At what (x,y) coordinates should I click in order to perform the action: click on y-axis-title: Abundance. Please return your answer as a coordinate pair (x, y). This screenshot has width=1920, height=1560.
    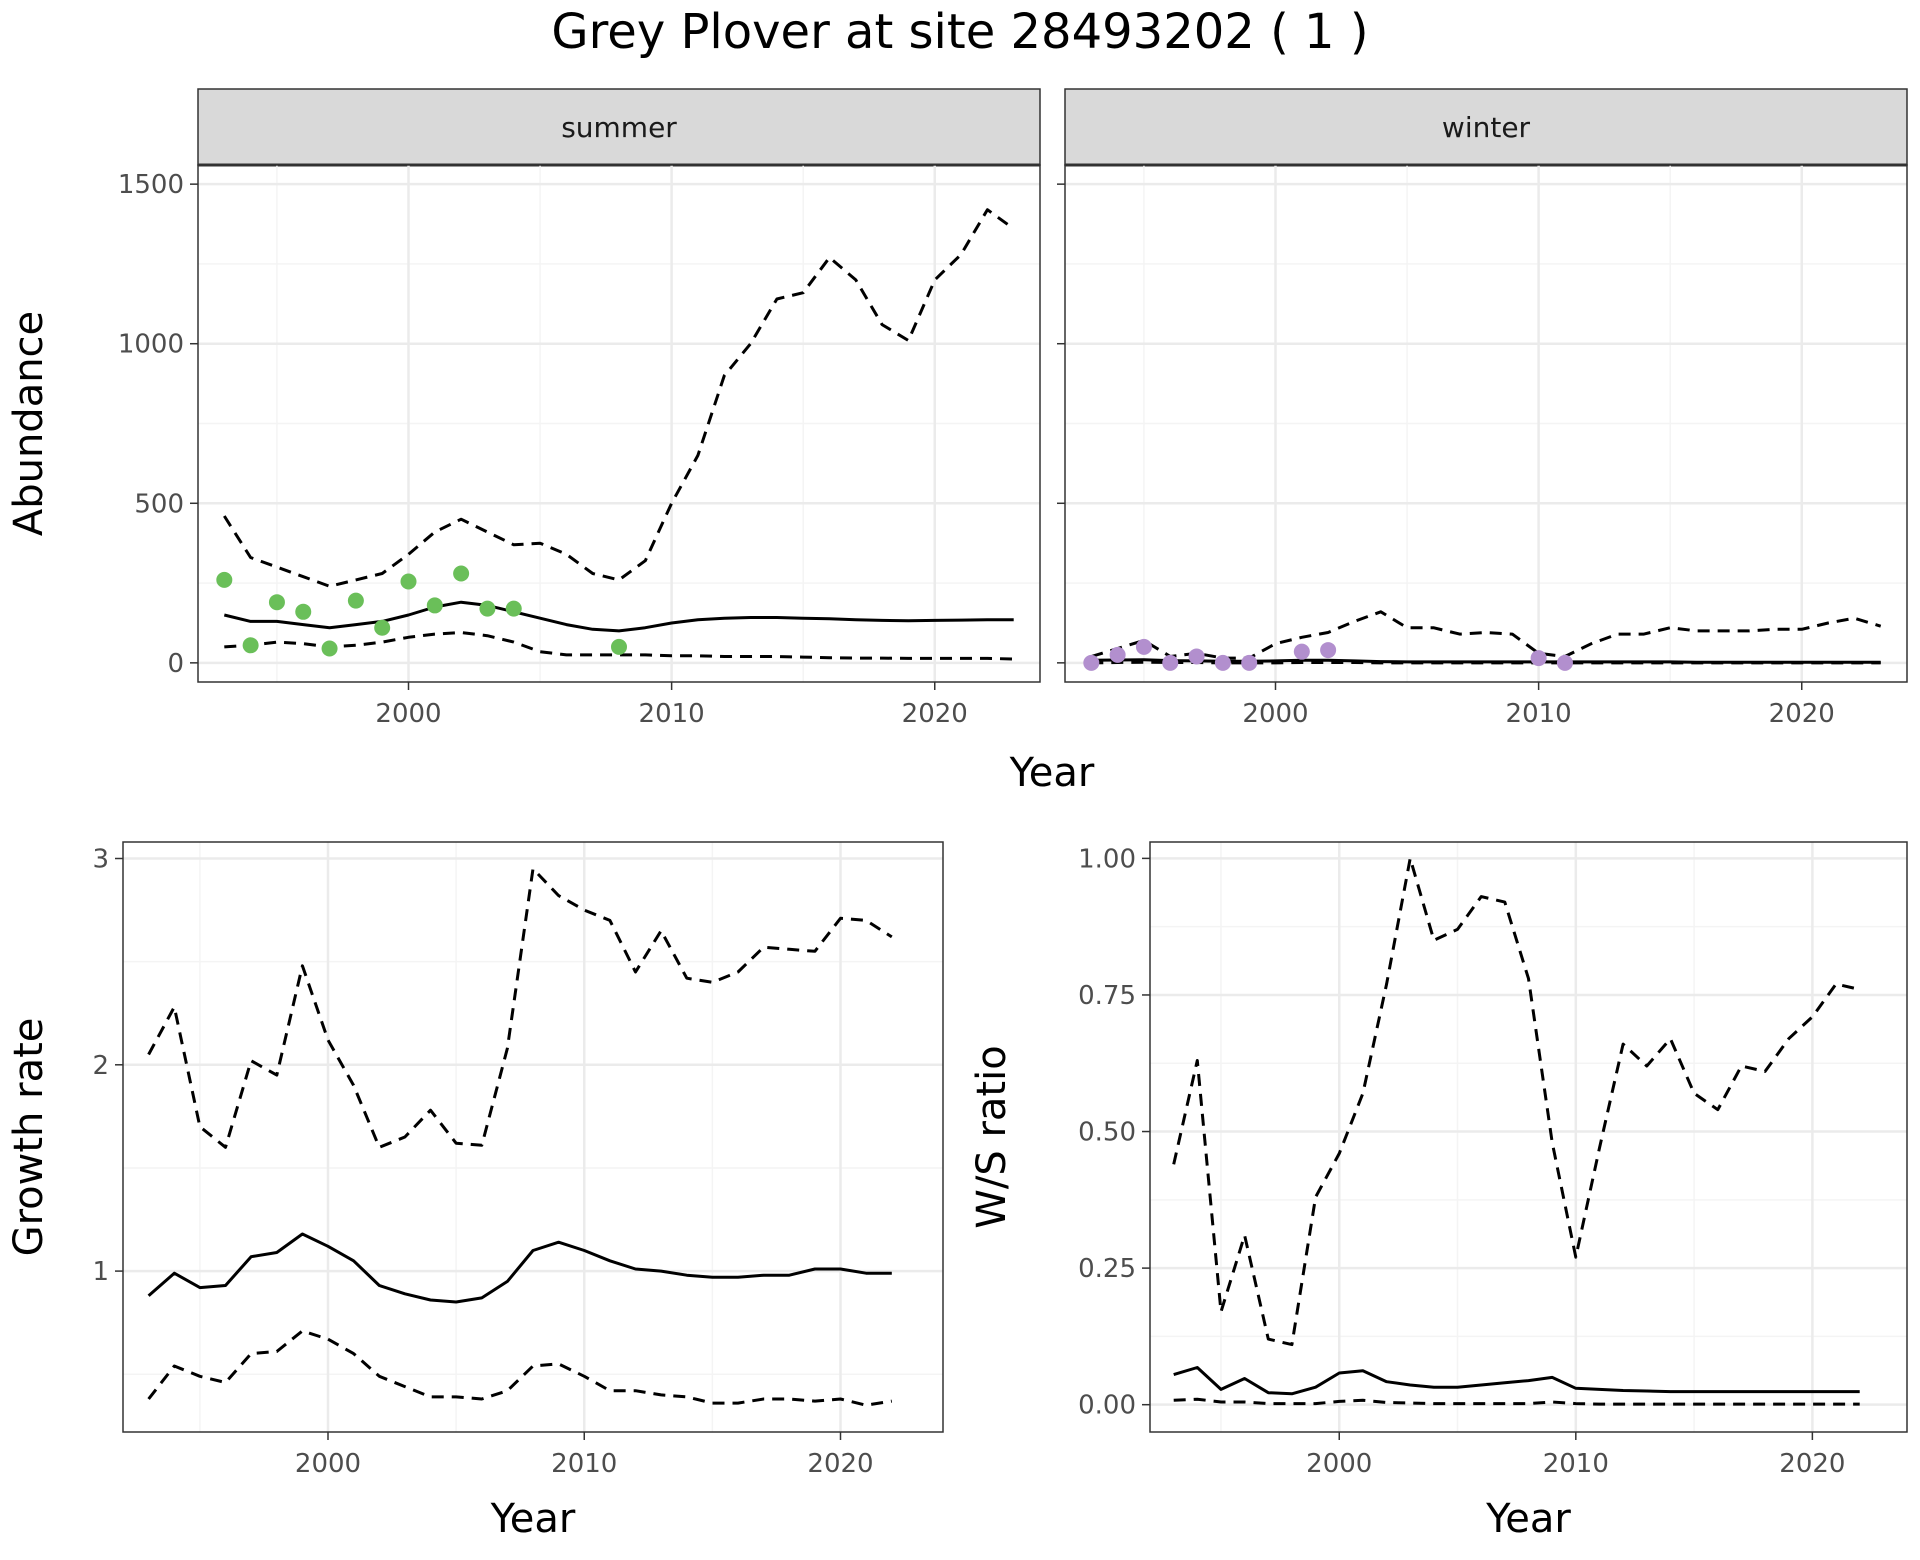
    Looking at the image, I should click on (29, 423).